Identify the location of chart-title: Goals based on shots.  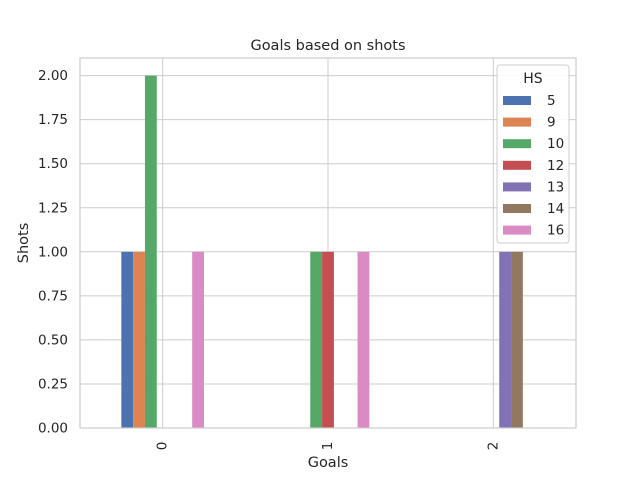
(327, 46).